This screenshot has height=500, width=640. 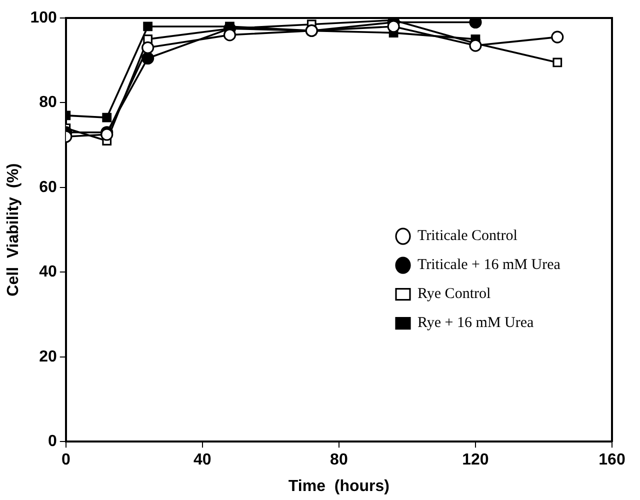 What do you see at coordinates (475, 460) in the screenshot?
I see `x-tick-label: 120` at bounding box center [475, 460].